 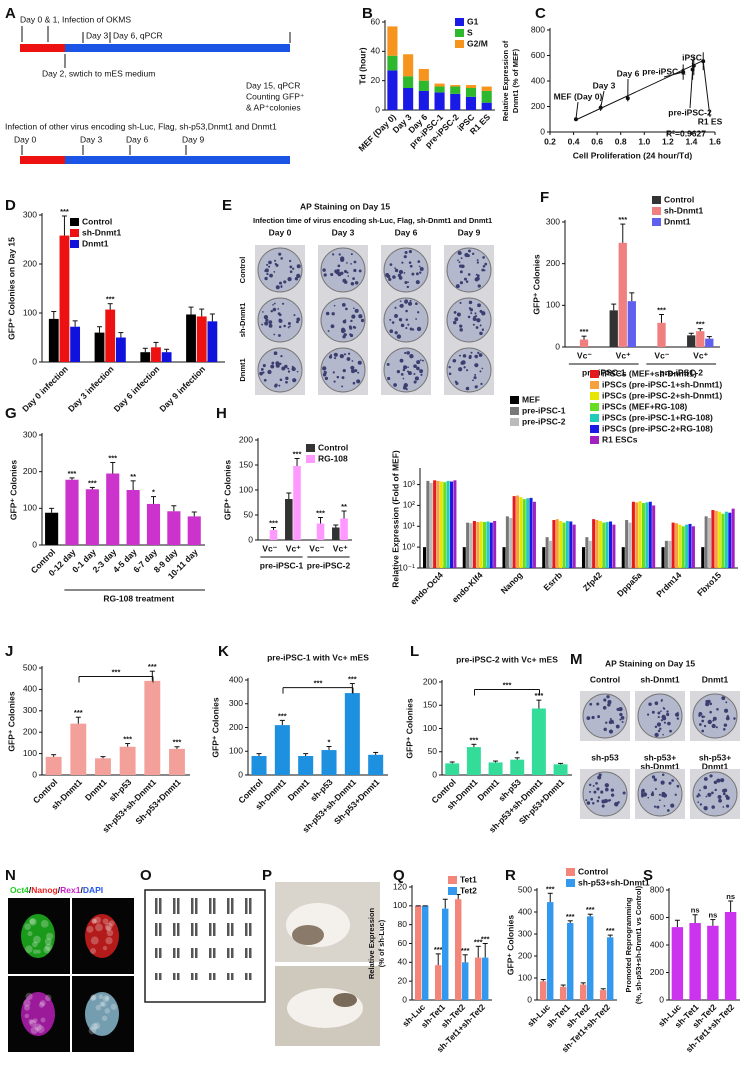 What do you see at coordinates (550, 141) in the screenshot?
I see `x-tick-label: 0.2` at bounding box center [550, 141].